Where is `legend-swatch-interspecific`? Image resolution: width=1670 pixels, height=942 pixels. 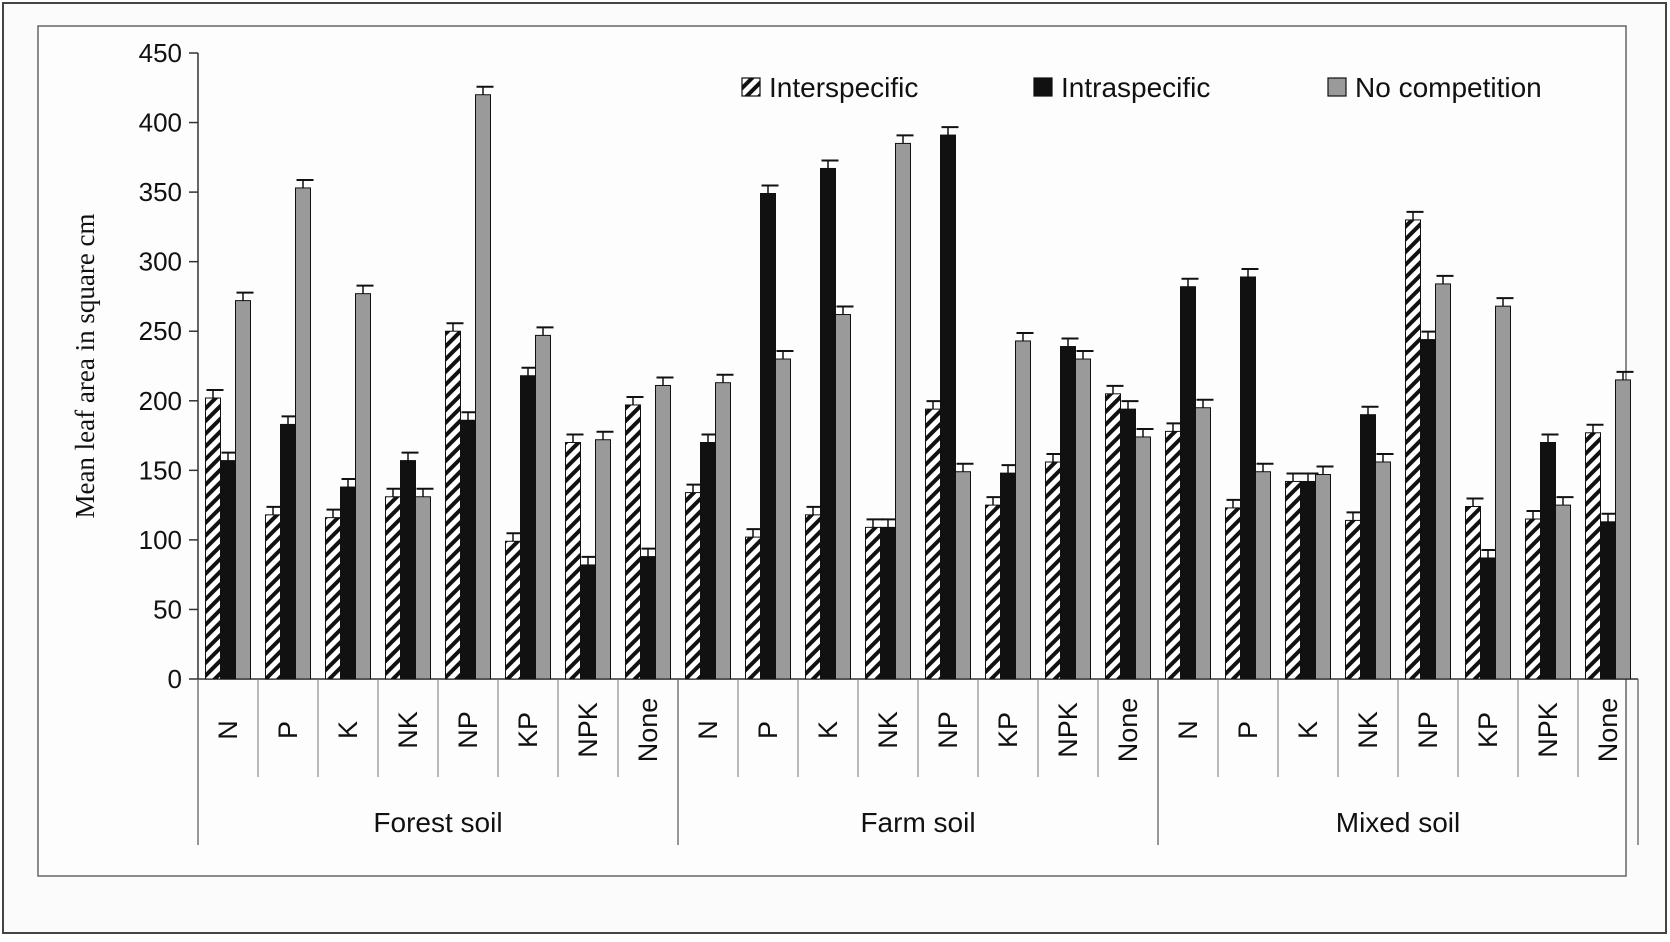 legend-swatch-interspecific is located at coordinates (751, 87).